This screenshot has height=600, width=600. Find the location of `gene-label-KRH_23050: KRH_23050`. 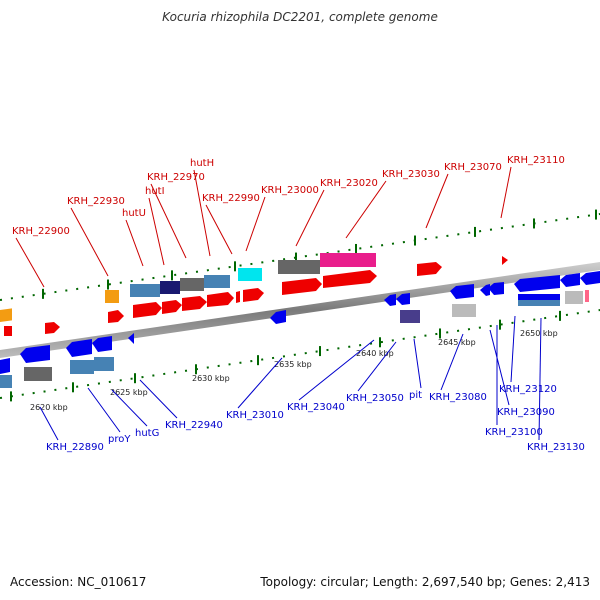

gene-label-KRH_23050: KRH_23050 is located at coordinates (375, 372).